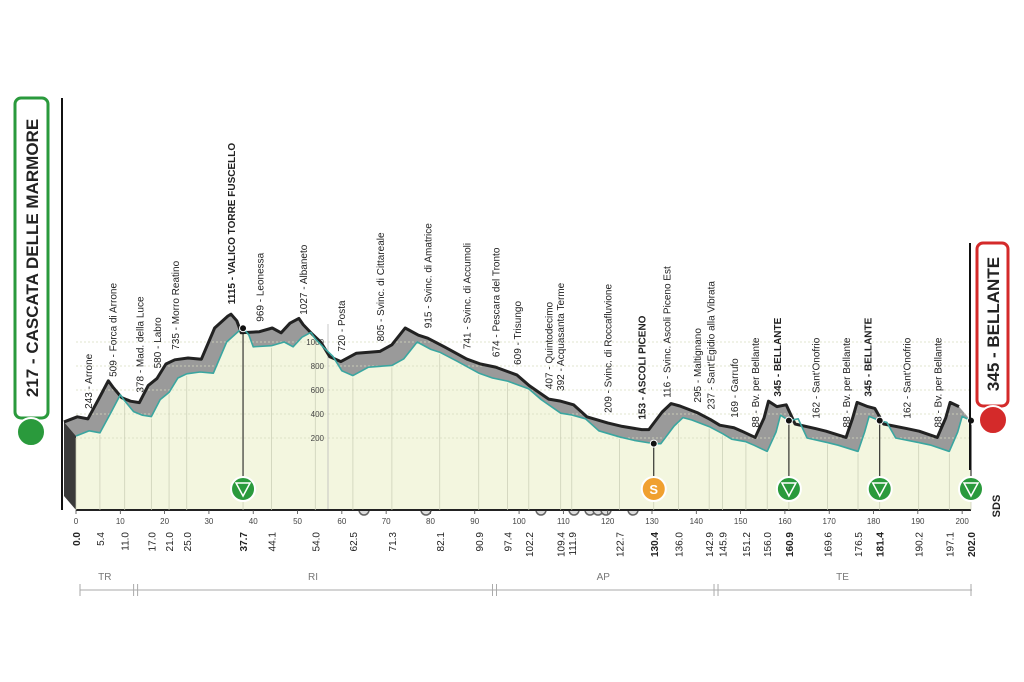  I want to click on start-icon, so click(31, 432).